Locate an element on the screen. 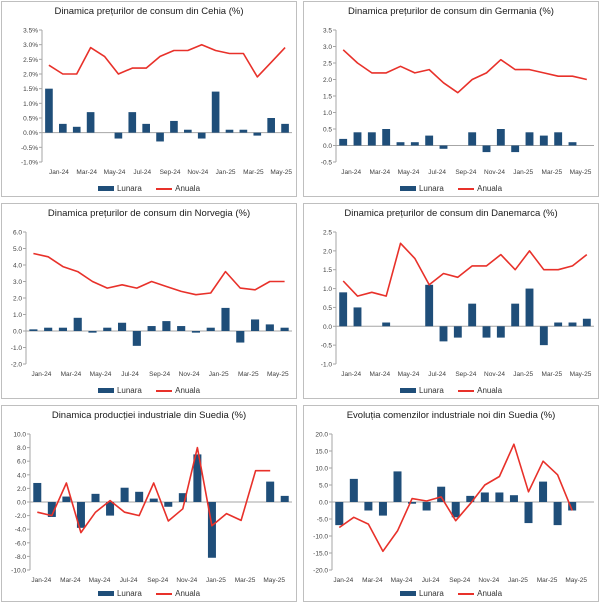  y-tick-label: 1.5 is located at coordinates (327, 97).